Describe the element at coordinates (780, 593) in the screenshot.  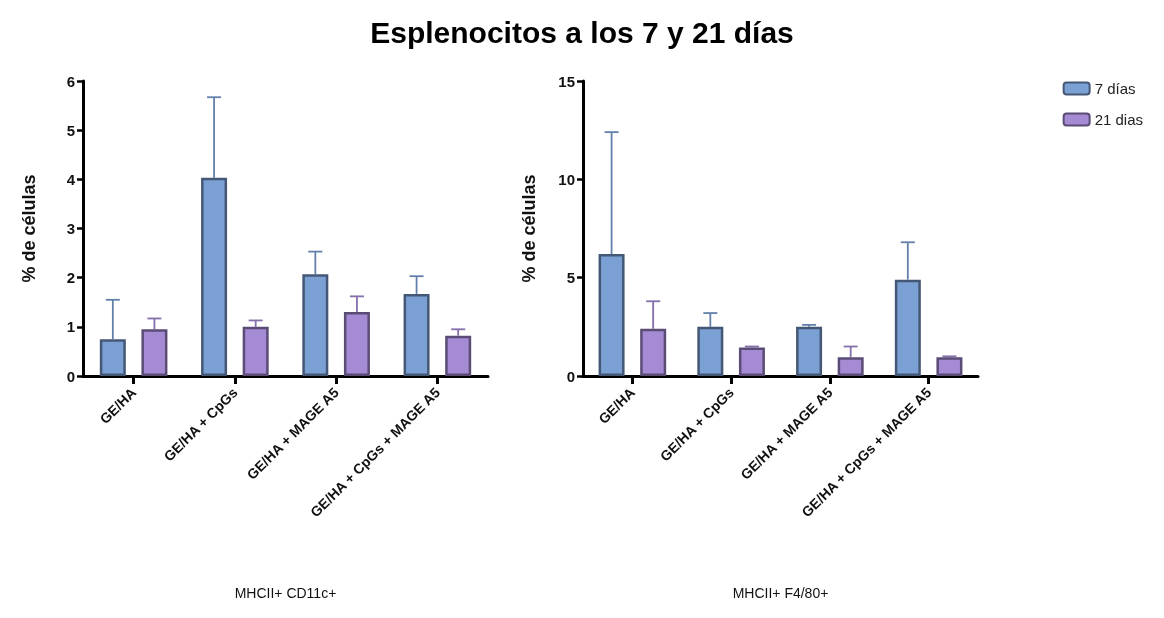
I see `x-axis-title: MHCII+ F4/80+` at that location.